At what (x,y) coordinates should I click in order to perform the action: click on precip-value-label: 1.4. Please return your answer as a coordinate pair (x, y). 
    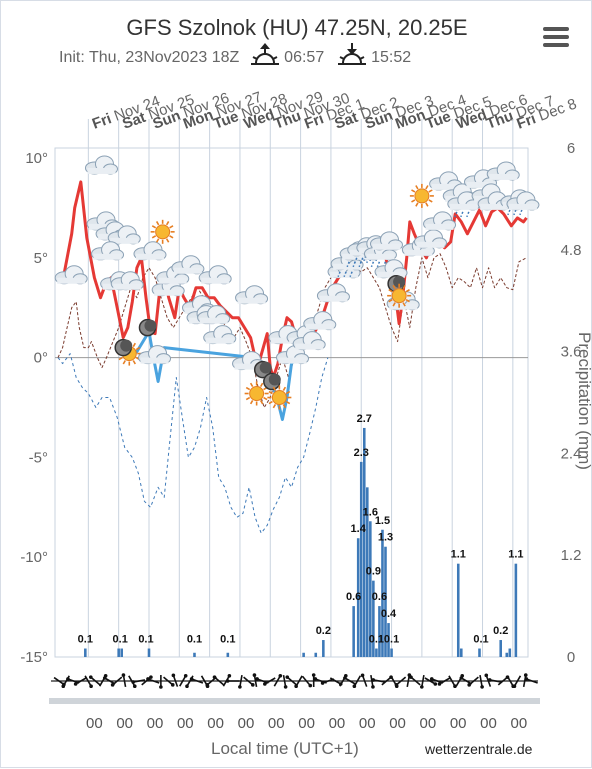
    Looking at the image, I should click on (359, 529).